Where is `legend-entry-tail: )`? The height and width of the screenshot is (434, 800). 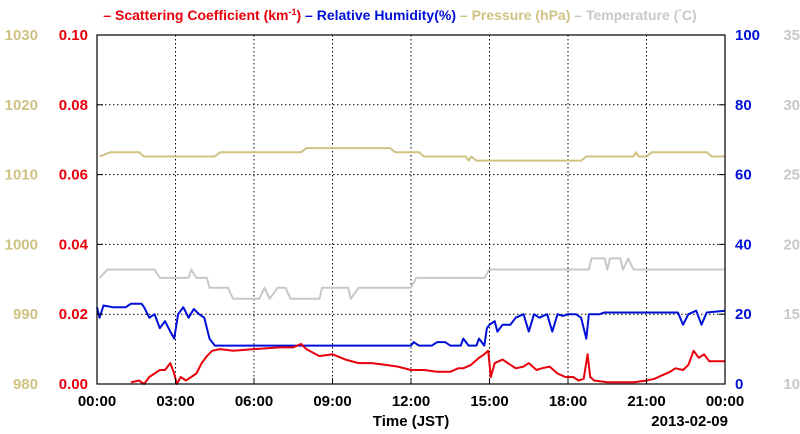 legend-entry-tail: ) is located at coordinates (298, 15).